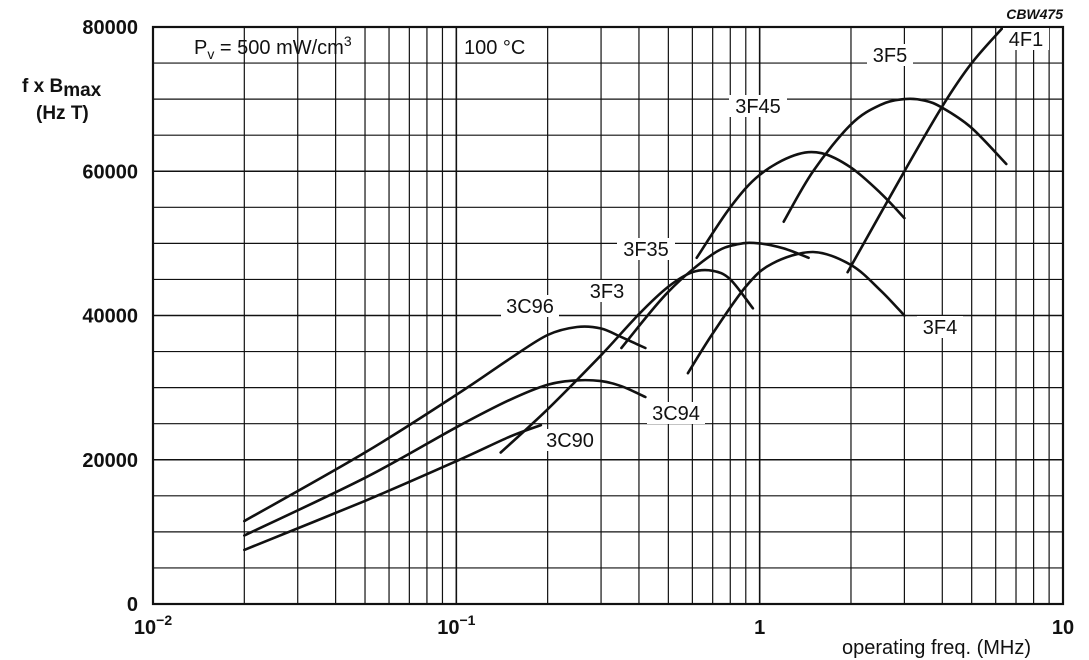  I want to click on curve-3f4, so click(796, 312).